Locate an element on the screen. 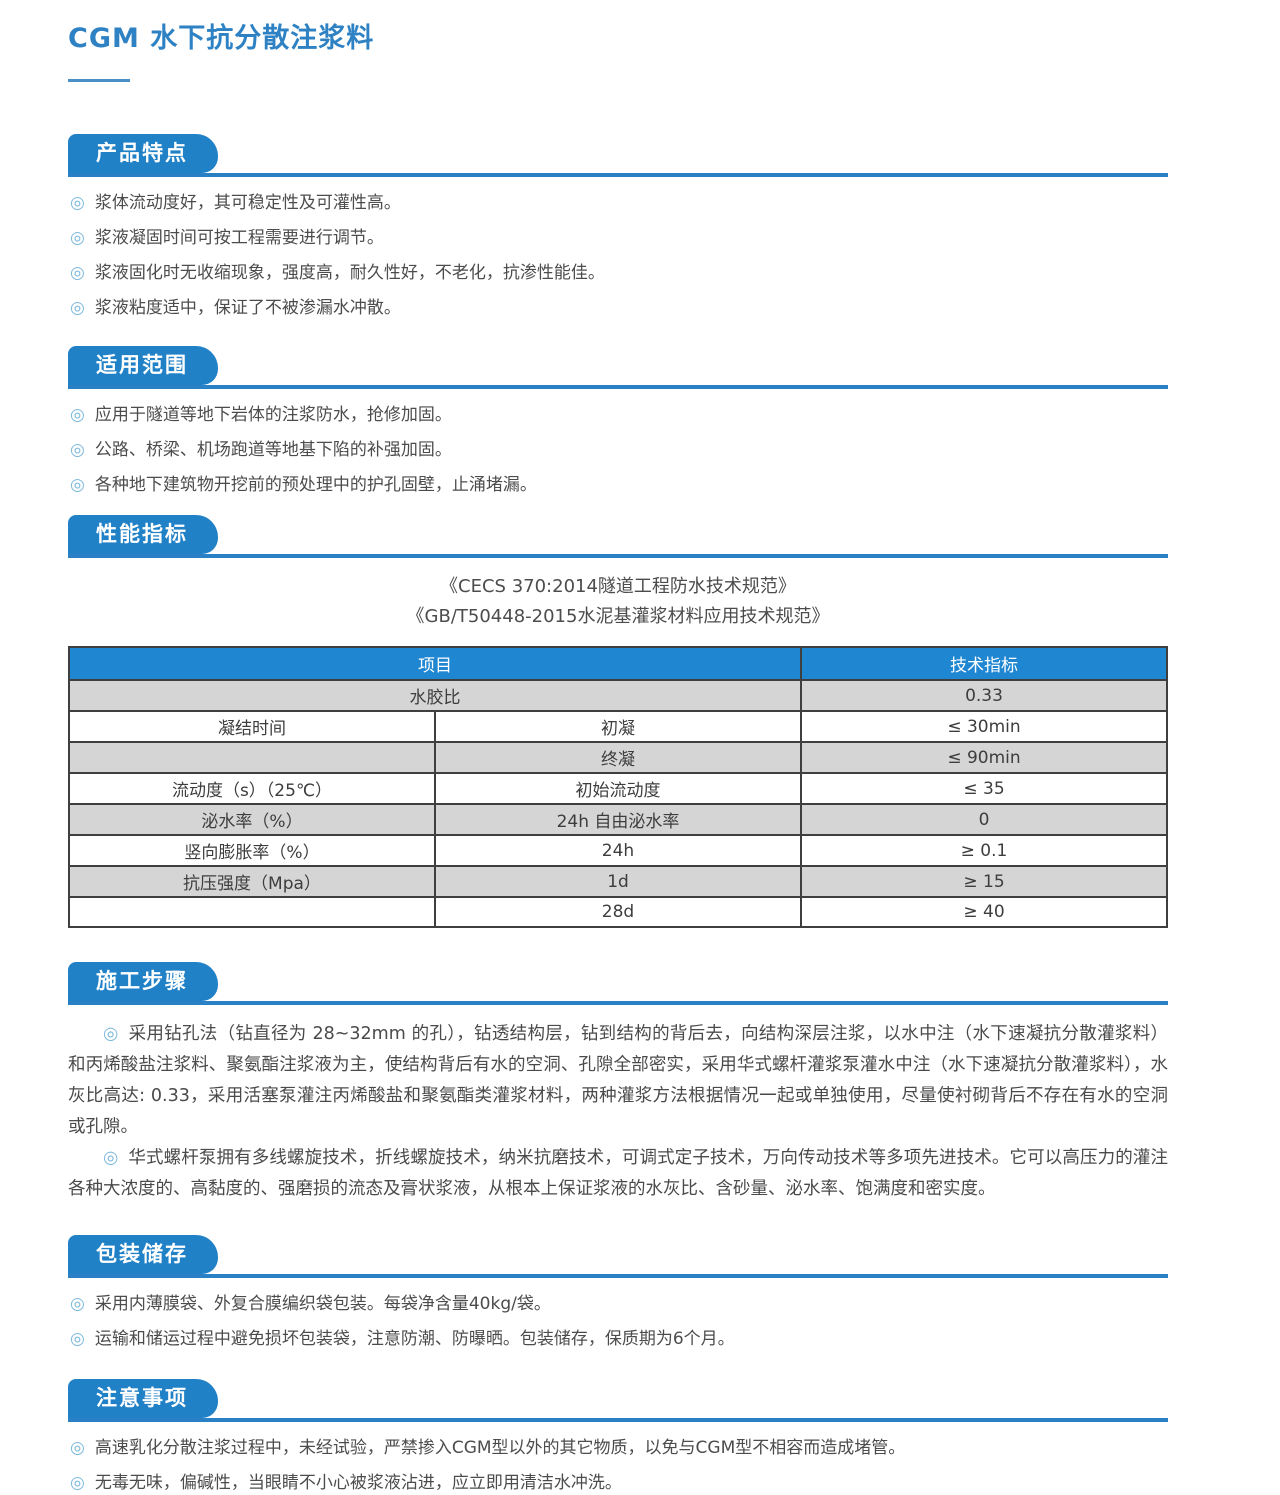  spec-table-cell: 24h is located at coordinates (618, 850).